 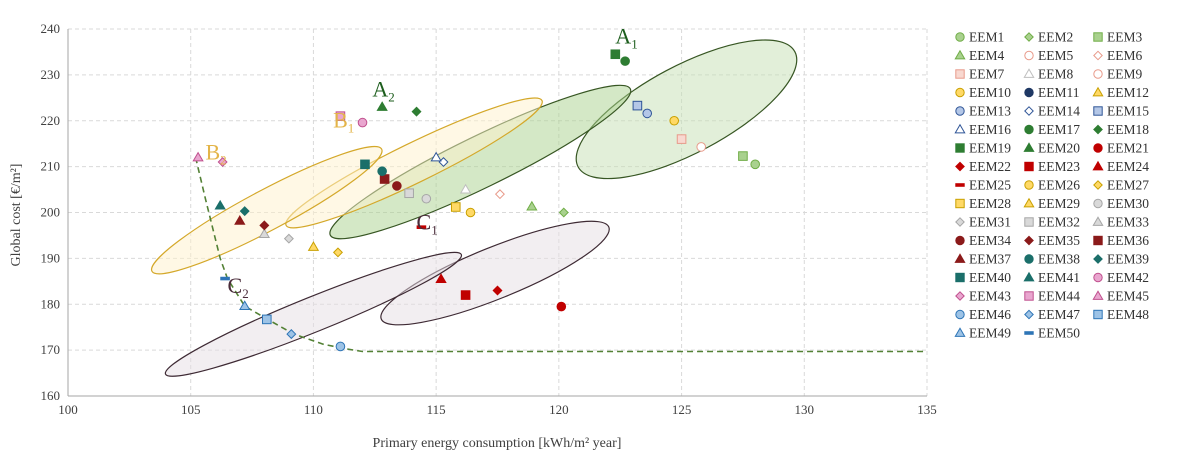 What do you see at coordinates (986, 74) in the screenshot?
I see `legend-label-eem7: EEM7` at bounding box center [986, 74].